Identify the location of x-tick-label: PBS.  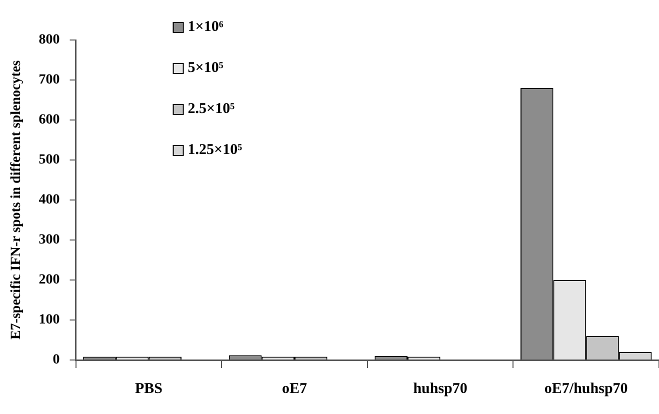
(148, 388).